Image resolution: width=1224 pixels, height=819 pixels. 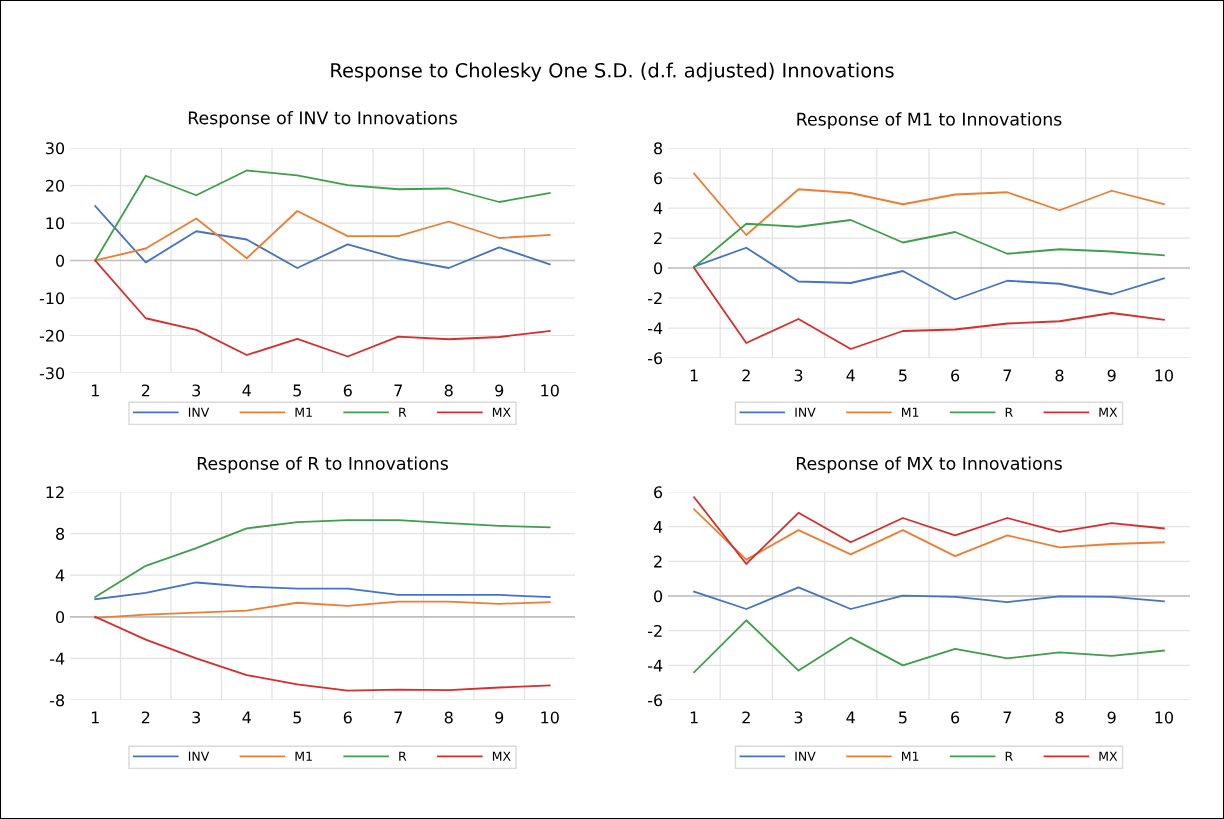 I want to click on y-tick-label: -8, so click(x=57, y=700).